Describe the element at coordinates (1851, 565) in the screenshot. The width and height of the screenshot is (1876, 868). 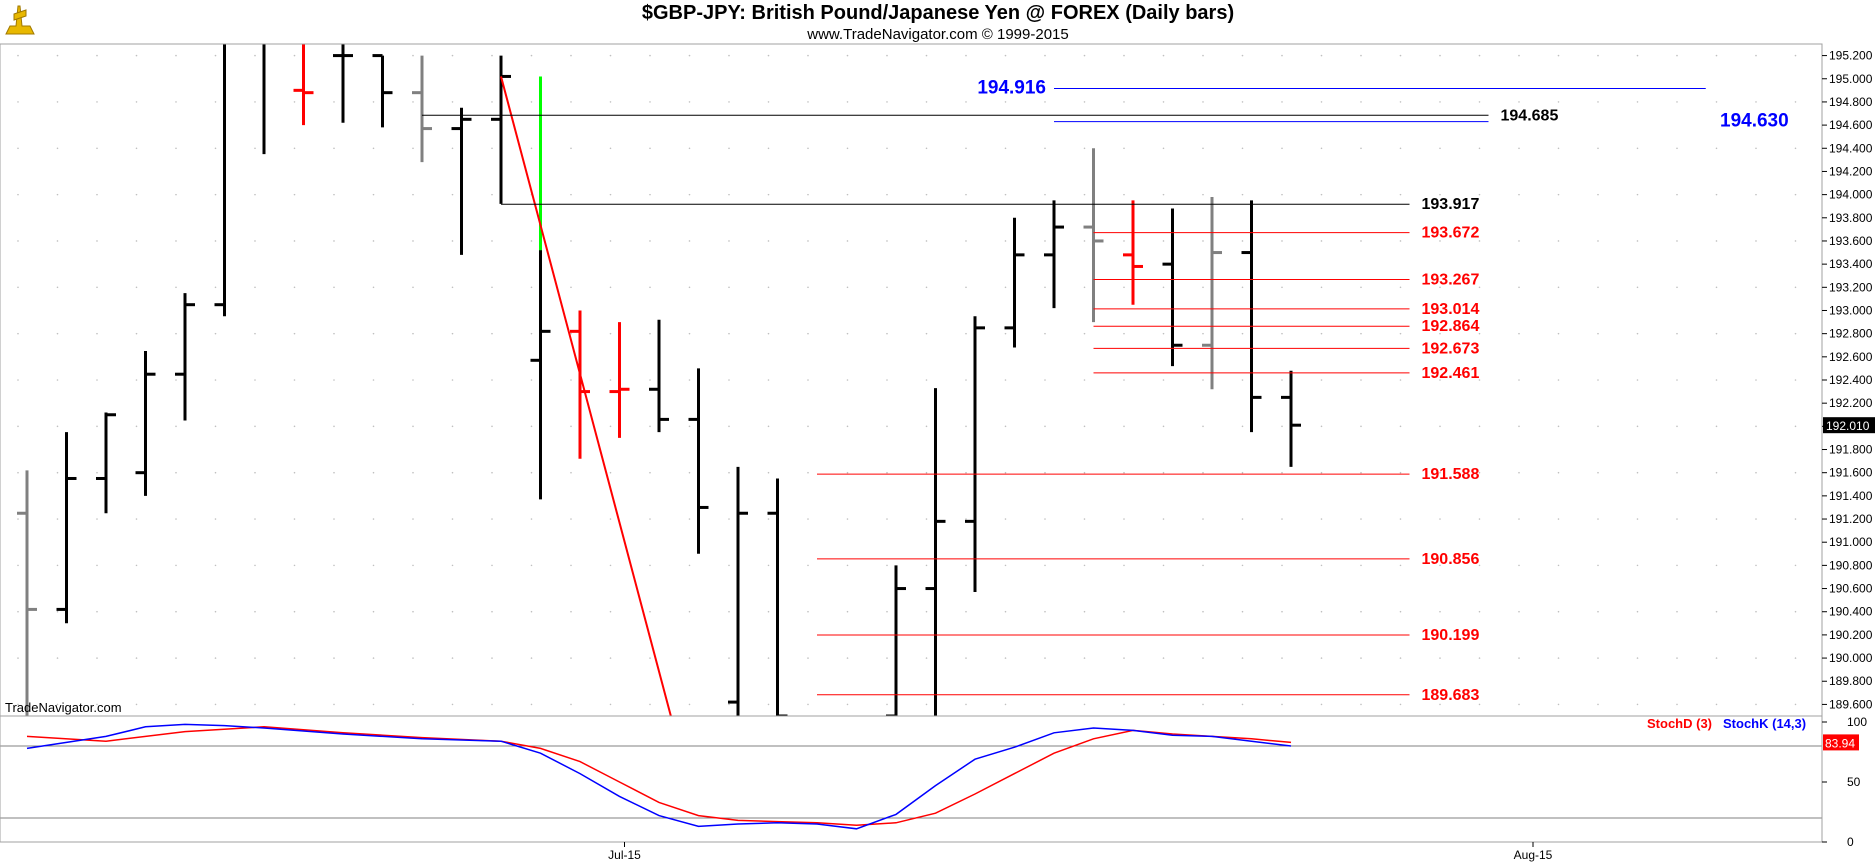
I see `y-tick-label: 190.800` at that location.